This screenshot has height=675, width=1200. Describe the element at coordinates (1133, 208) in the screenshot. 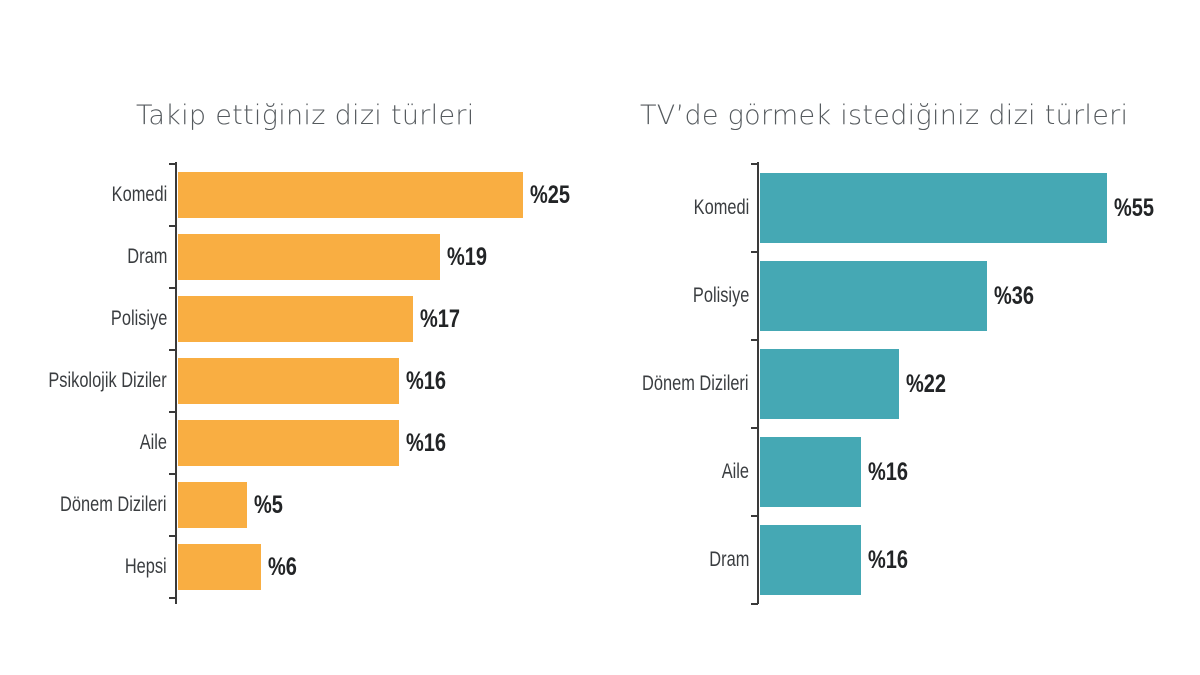

I see `value-label: %55` at that location.